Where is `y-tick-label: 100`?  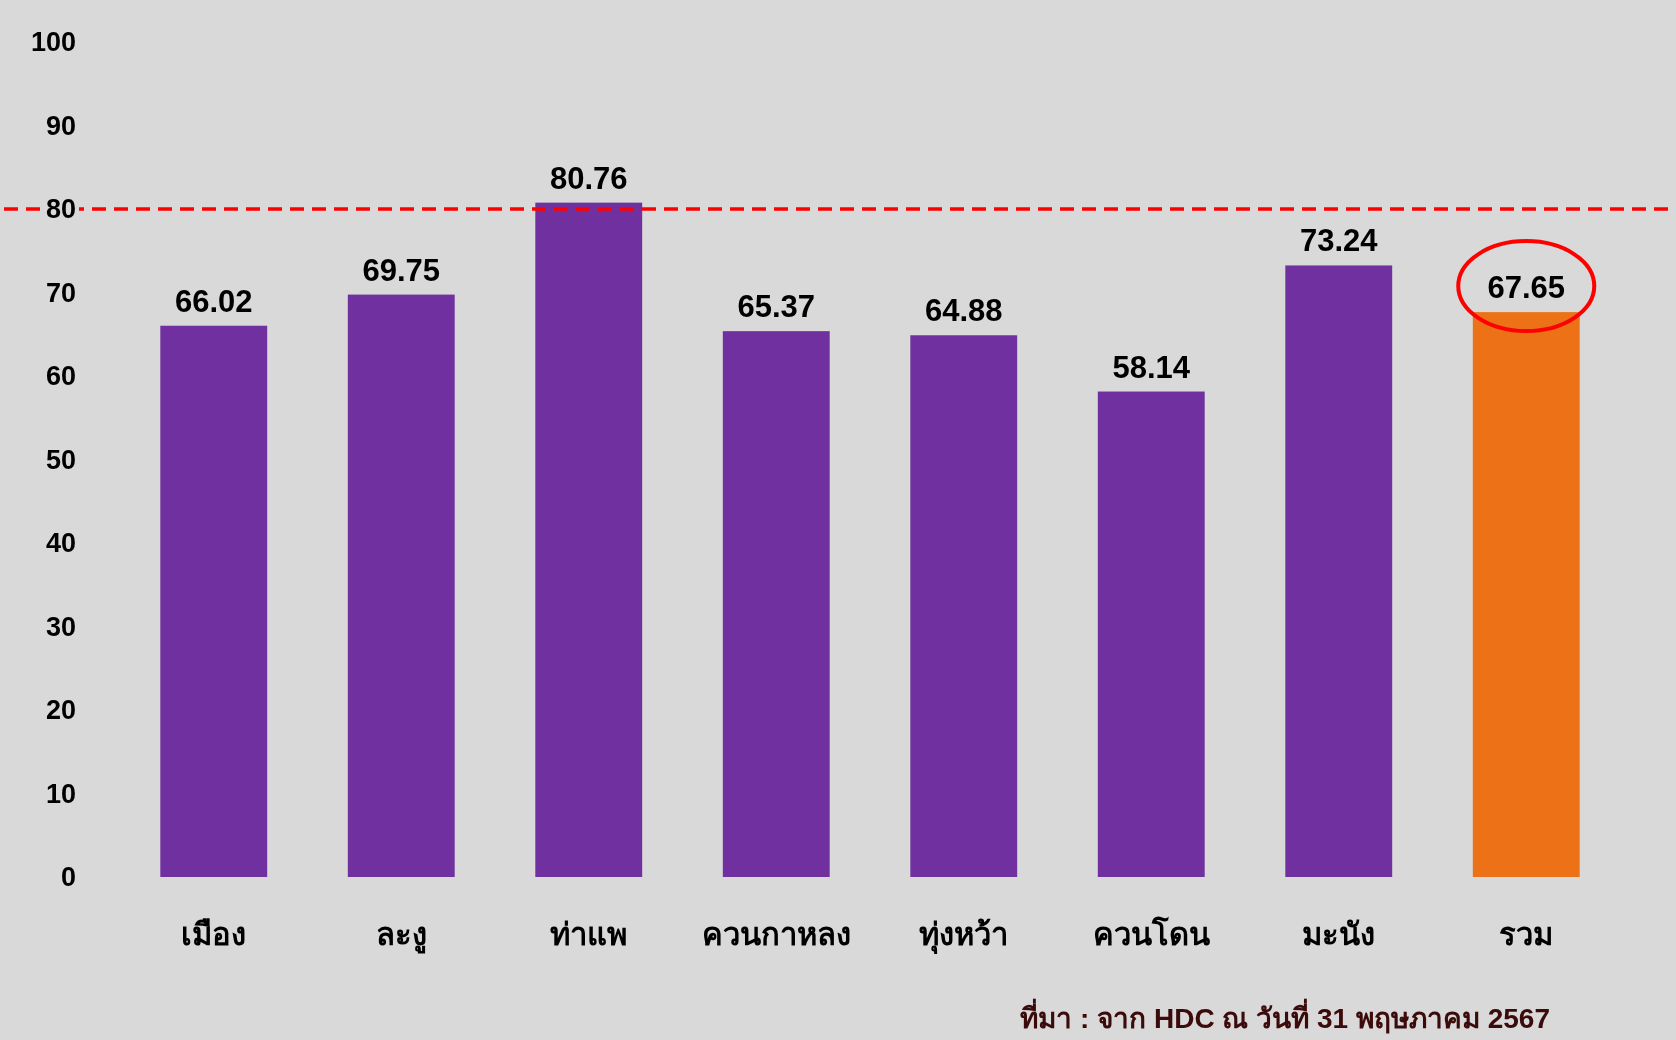 y-tick-label: 100 is located at coordinates (53, 42).